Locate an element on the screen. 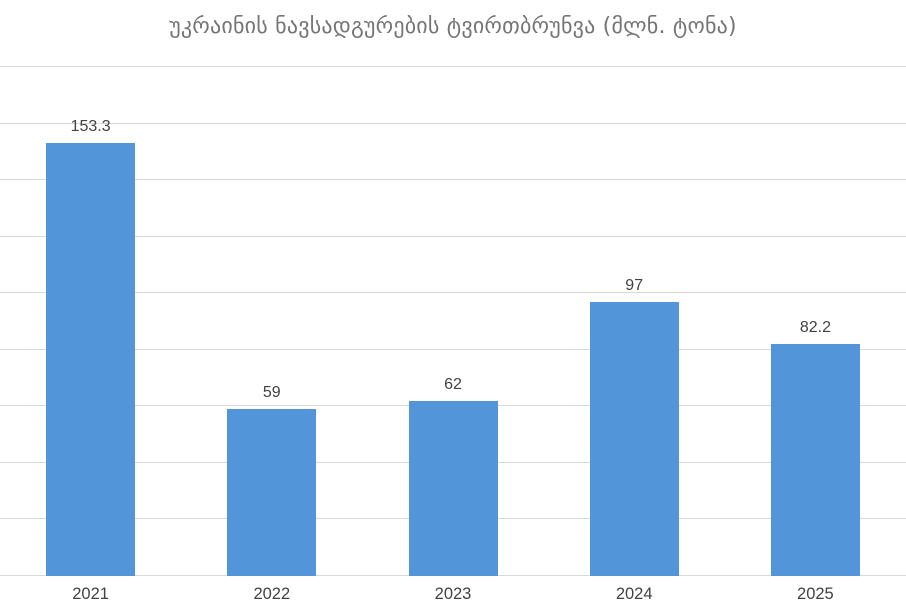 This screenshot has height=611, width=906. bar-2022 is located at coordinates (272, 492).